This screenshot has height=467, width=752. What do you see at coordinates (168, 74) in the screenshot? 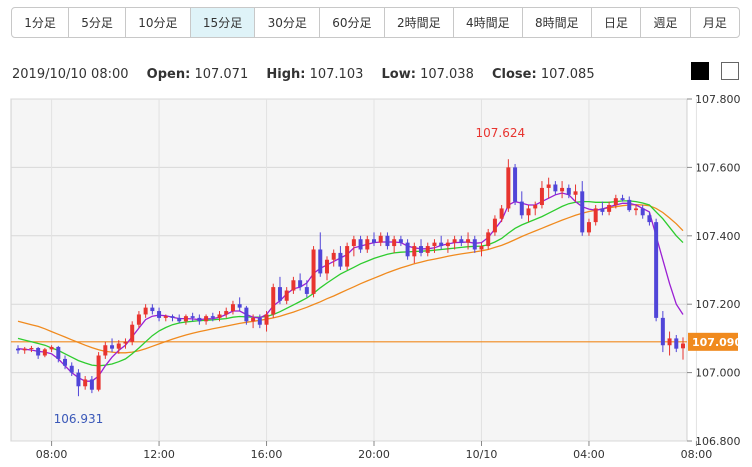
I see `open-label: Open:` at bounding box center [168, 74].